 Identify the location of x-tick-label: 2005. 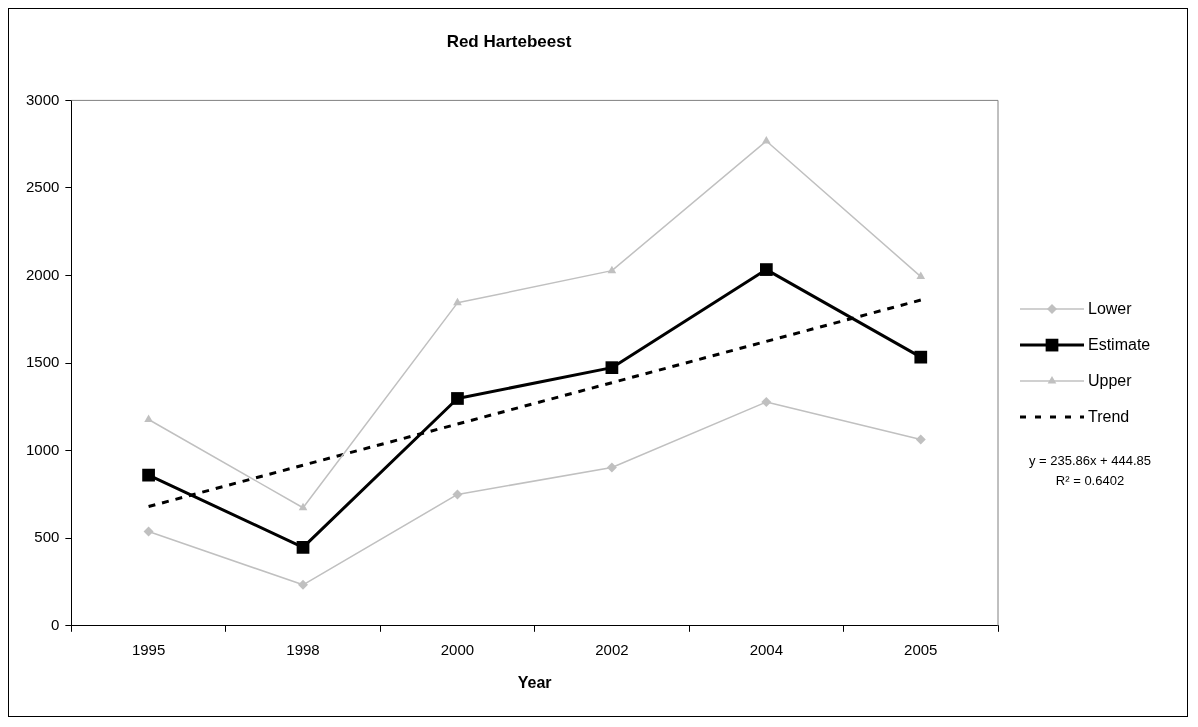
(921, 649).